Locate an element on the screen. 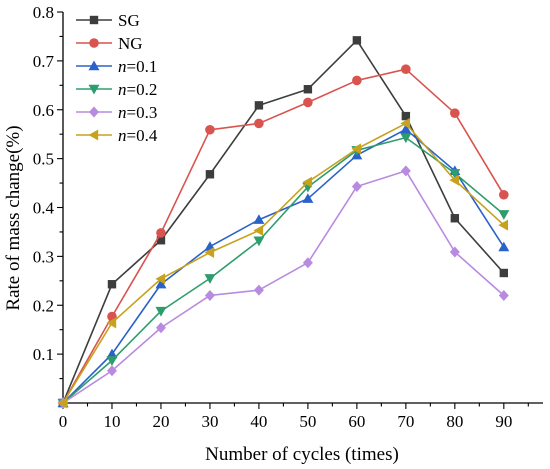 The width and height of the screenshot is (550, 469). x-tick-label: 90 is located at coordinates (503, 421).